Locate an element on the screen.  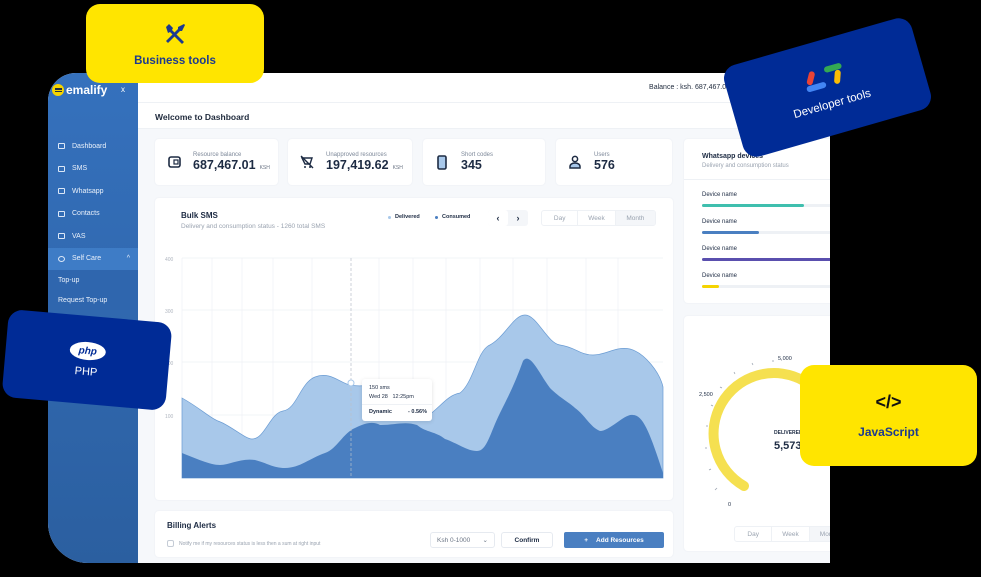
close-sidebar-button: x is located at coordinates (123, 89).